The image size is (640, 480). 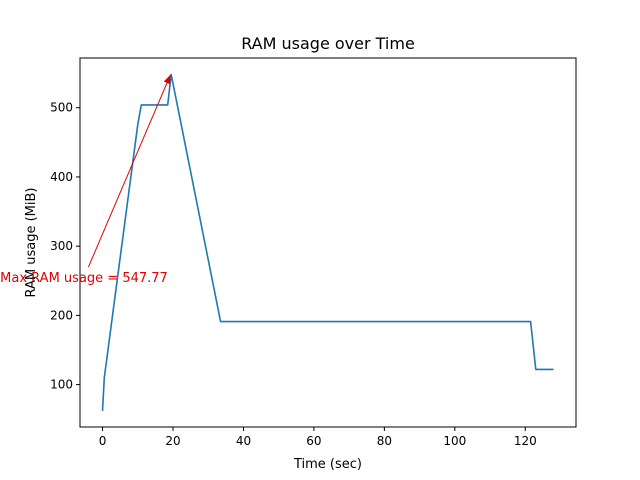 I want to click on y-tick-label: 400, so click(x=61, y=177).